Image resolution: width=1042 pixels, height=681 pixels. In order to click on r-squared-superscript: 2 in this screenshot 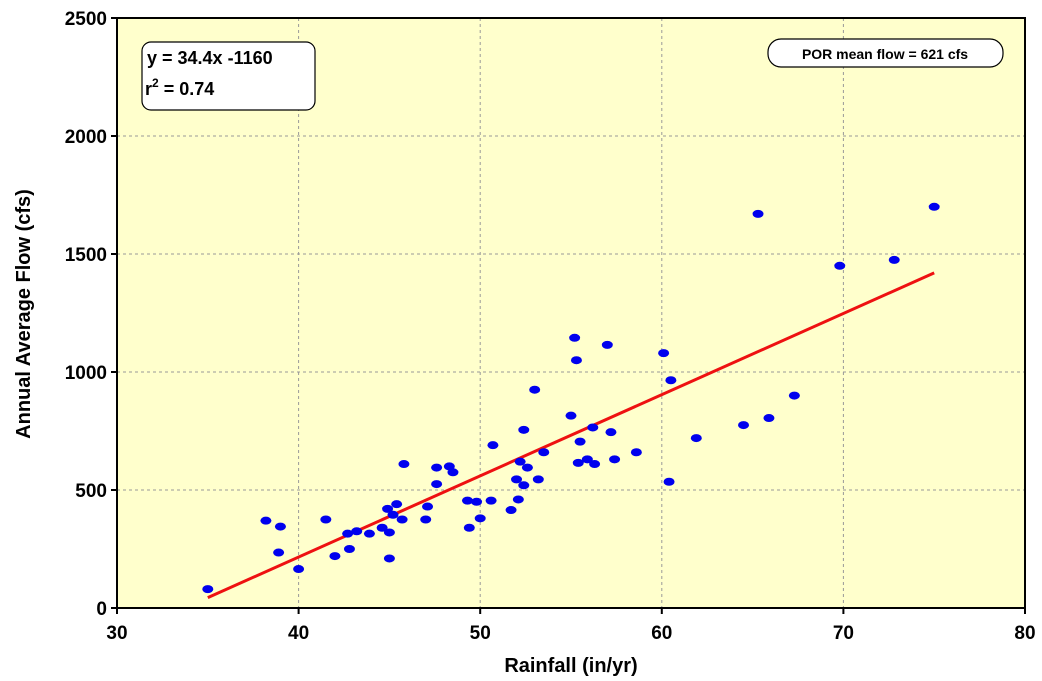, I will do `click(155, 83)`.